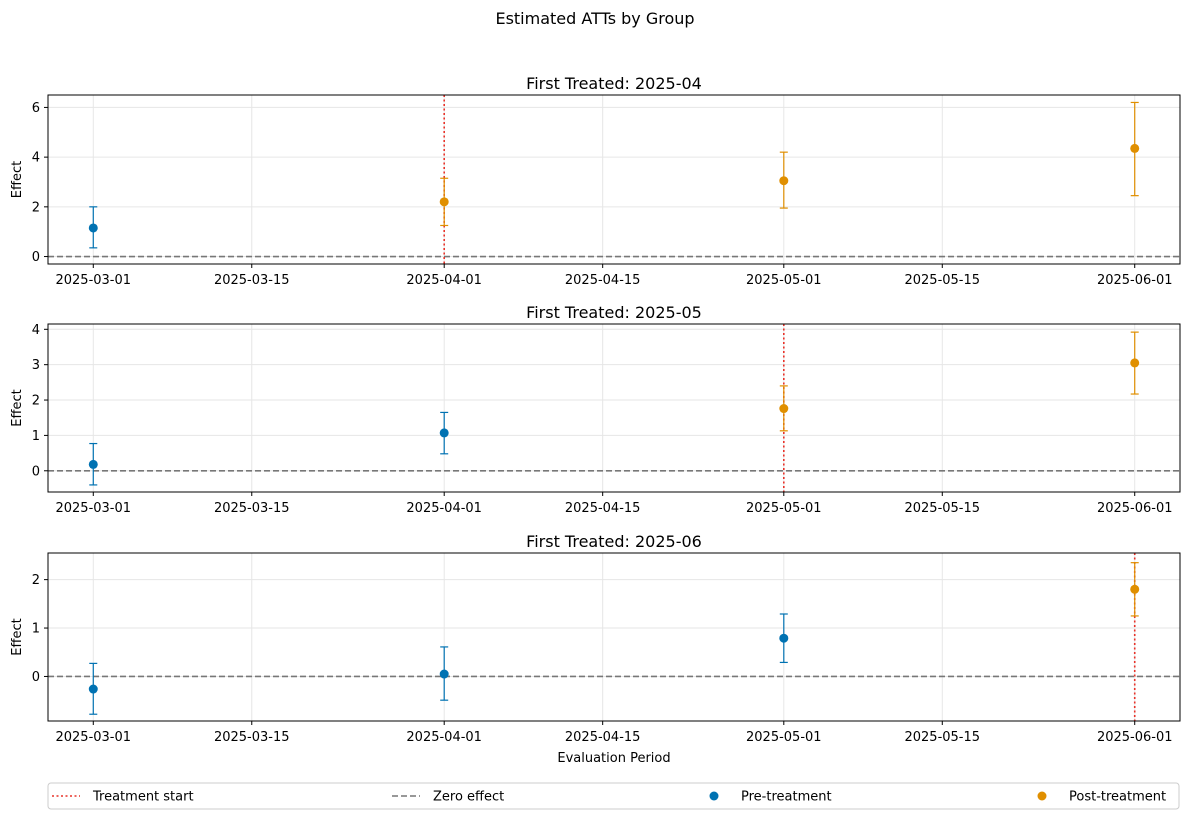 The height and width of the screenshot is (824, 1189). What do you see at coordinates (36, 365) in the screenshot?
I see `y-tick-label: 3` at bounding box center [36, 365].